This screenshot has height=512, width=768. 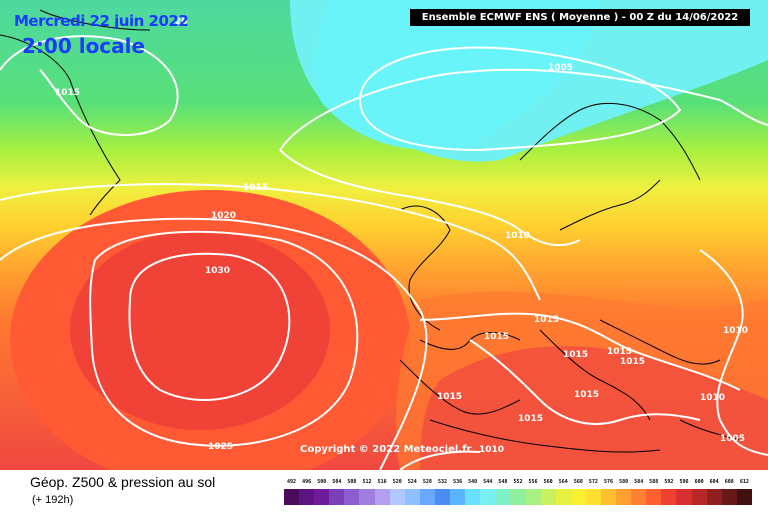 What do you see at coordinates (578, 482) in the screenshot?
I see `scale-label: 568` at bounding box center [578, 482].